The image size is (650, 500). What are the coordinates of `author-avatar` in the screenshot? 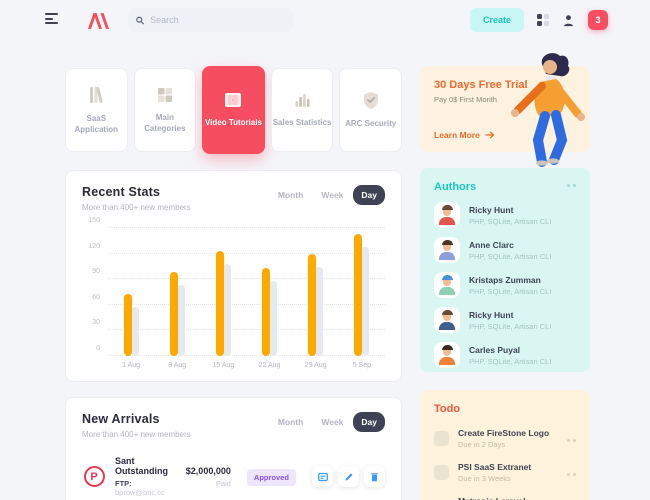 It's located at (447, 320).